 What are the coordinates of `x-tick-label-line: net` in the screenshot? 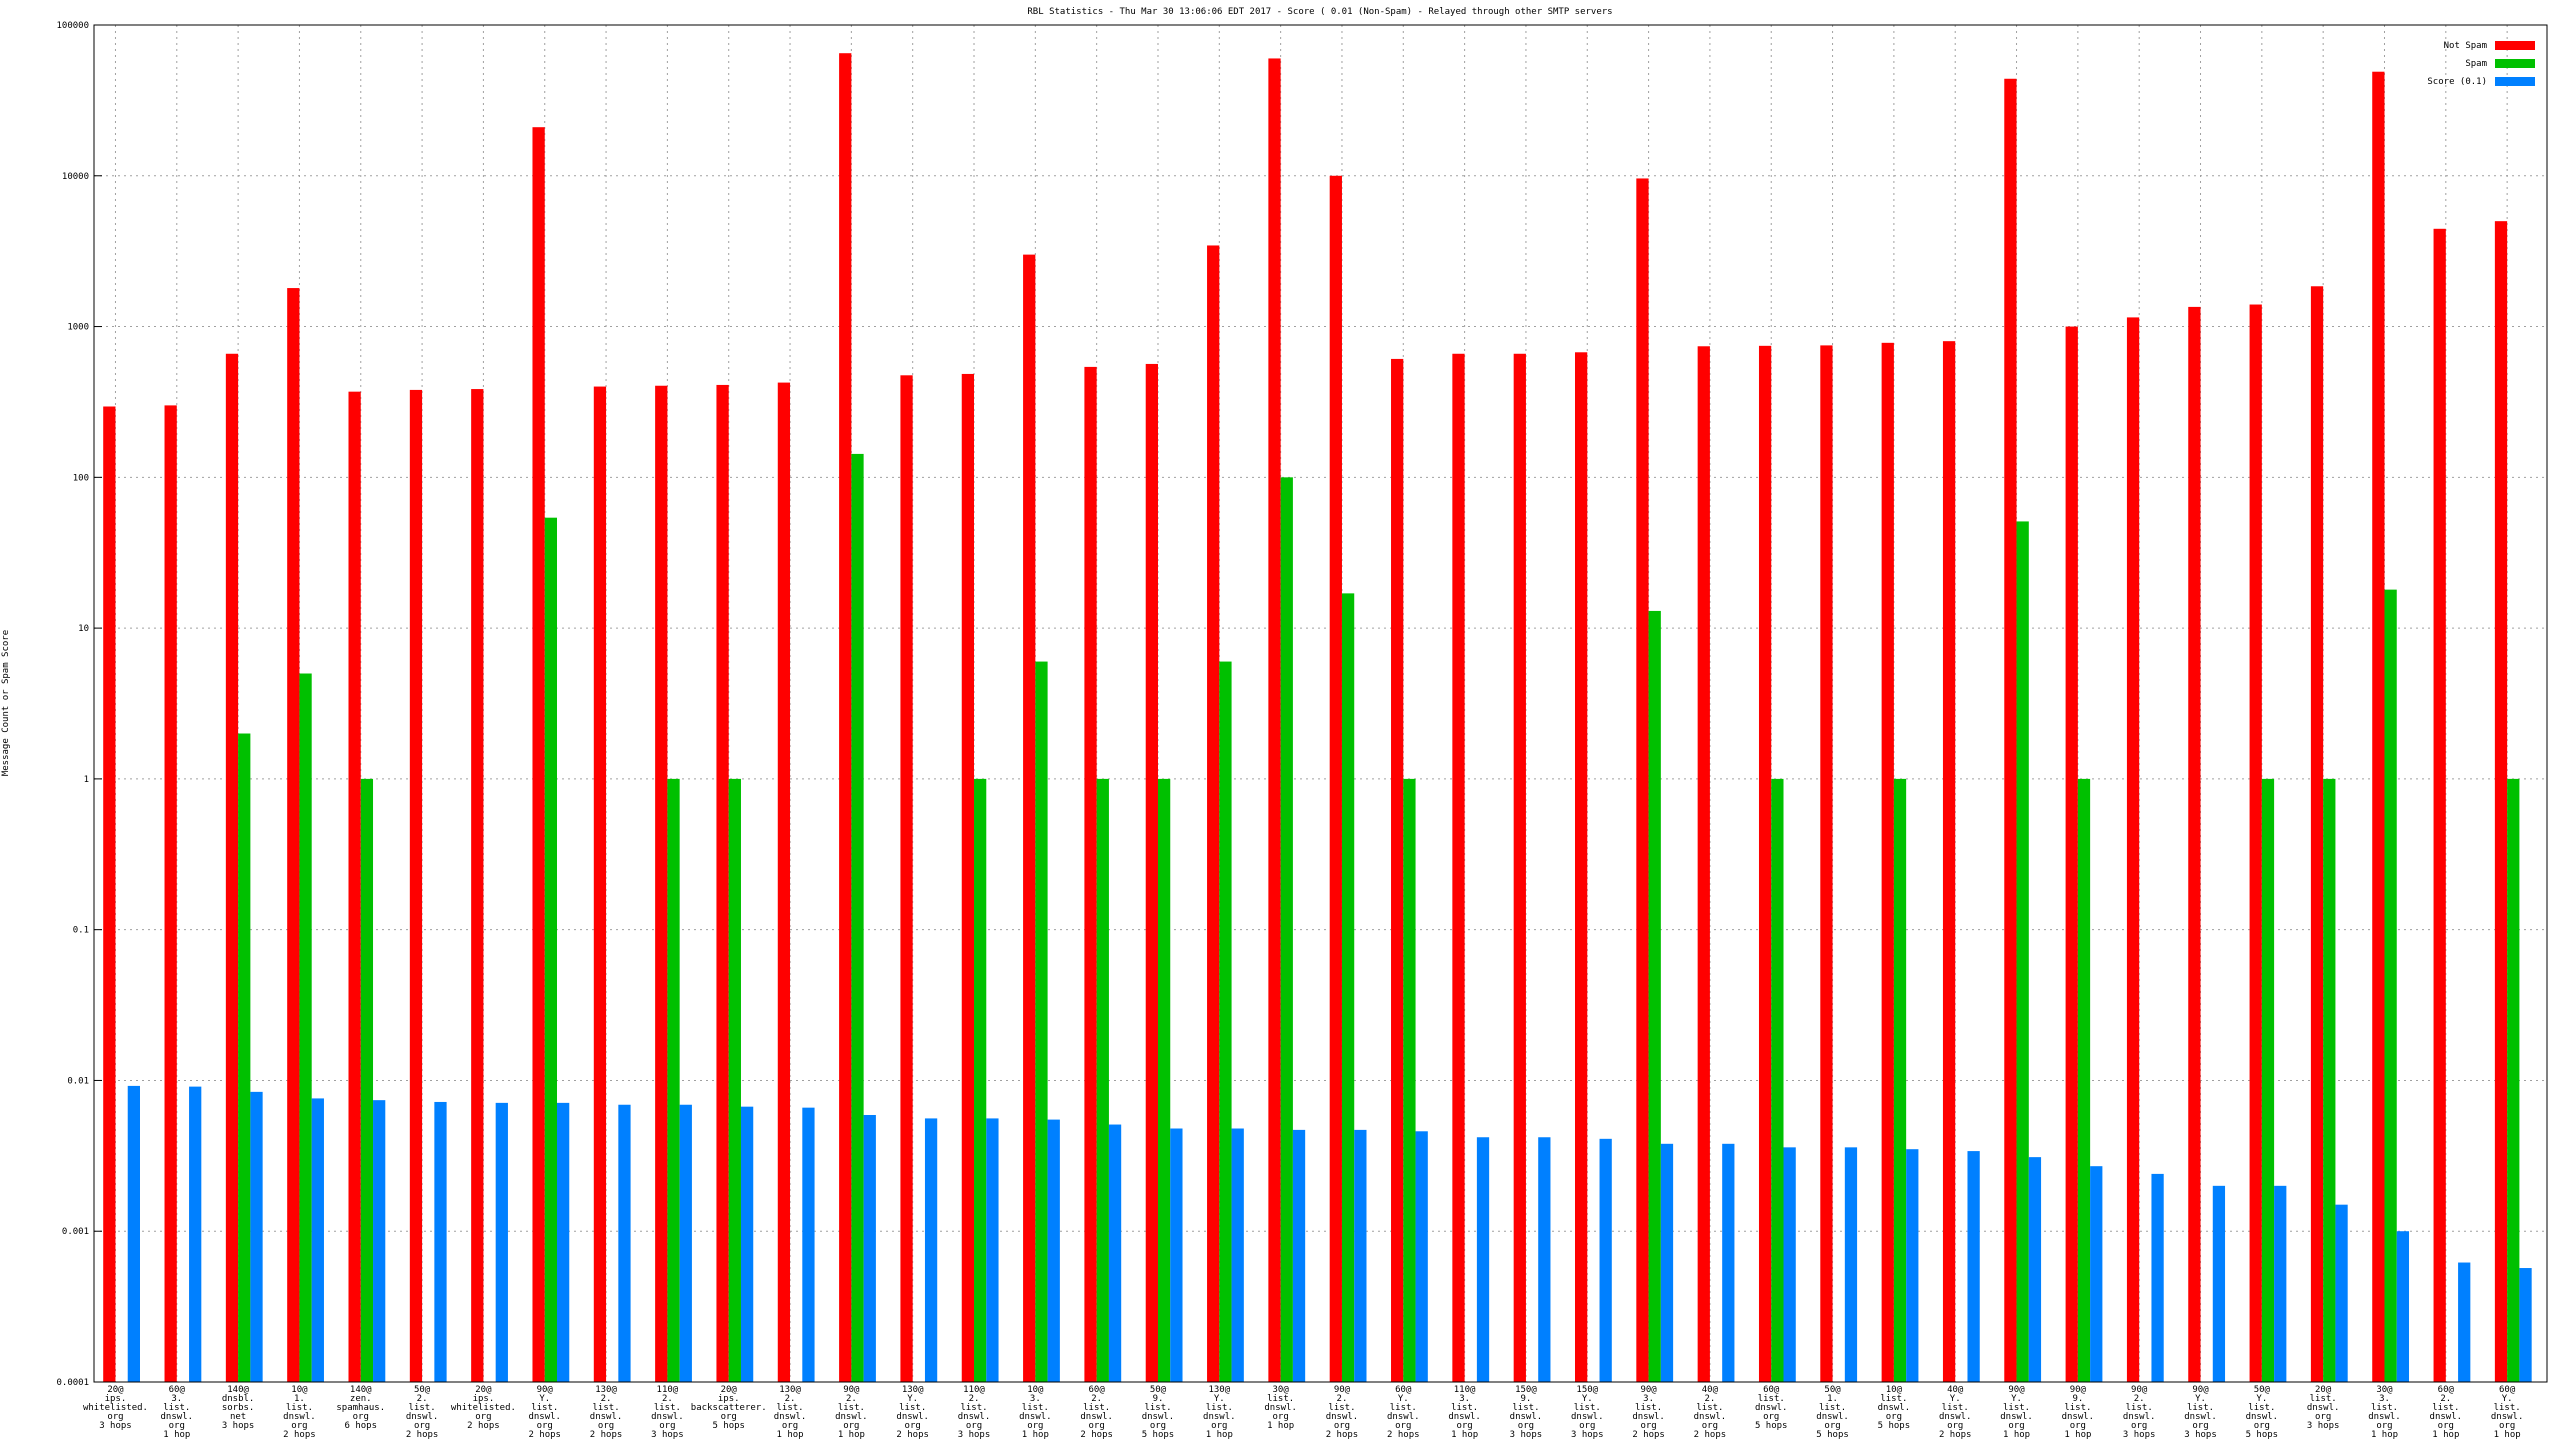 It's located at (238, 1417).